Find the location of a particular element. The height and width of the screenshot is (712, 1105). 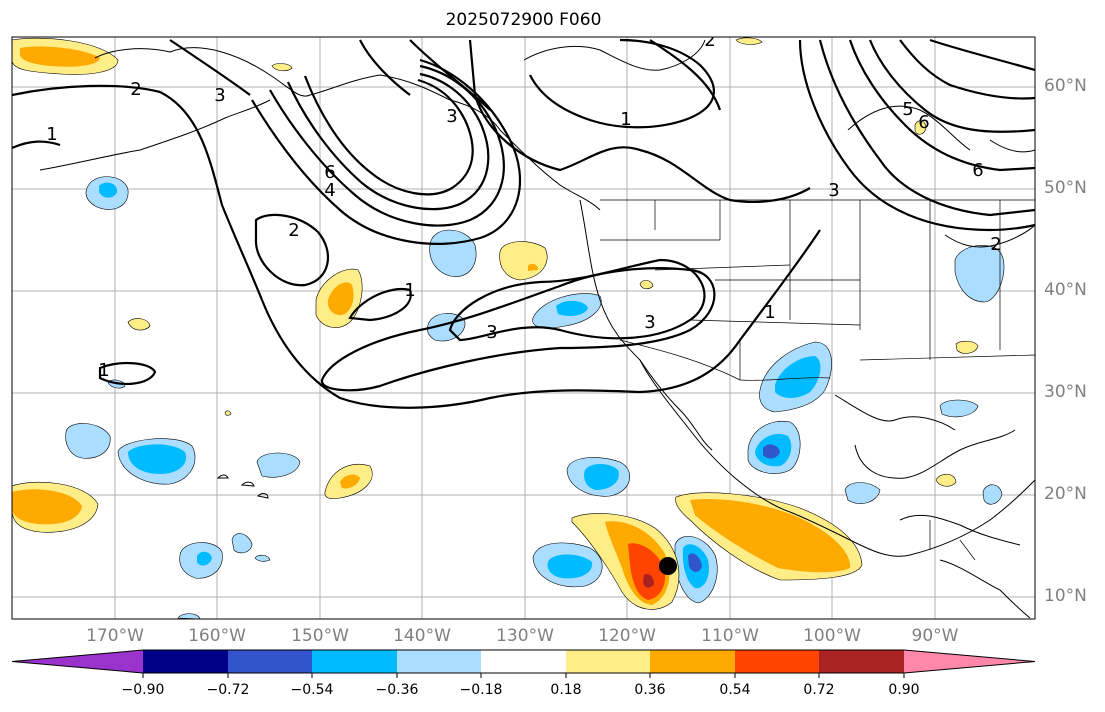

lat-label: 30°N is located at coordinates (1065, 392).